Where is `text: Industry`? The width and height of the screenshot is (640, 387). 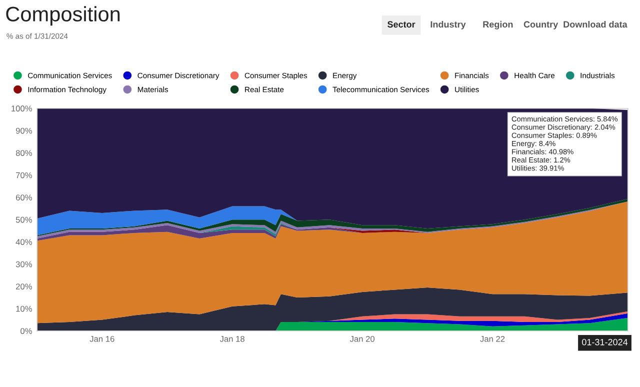
text: Industry is located at coordinates (448, 25).